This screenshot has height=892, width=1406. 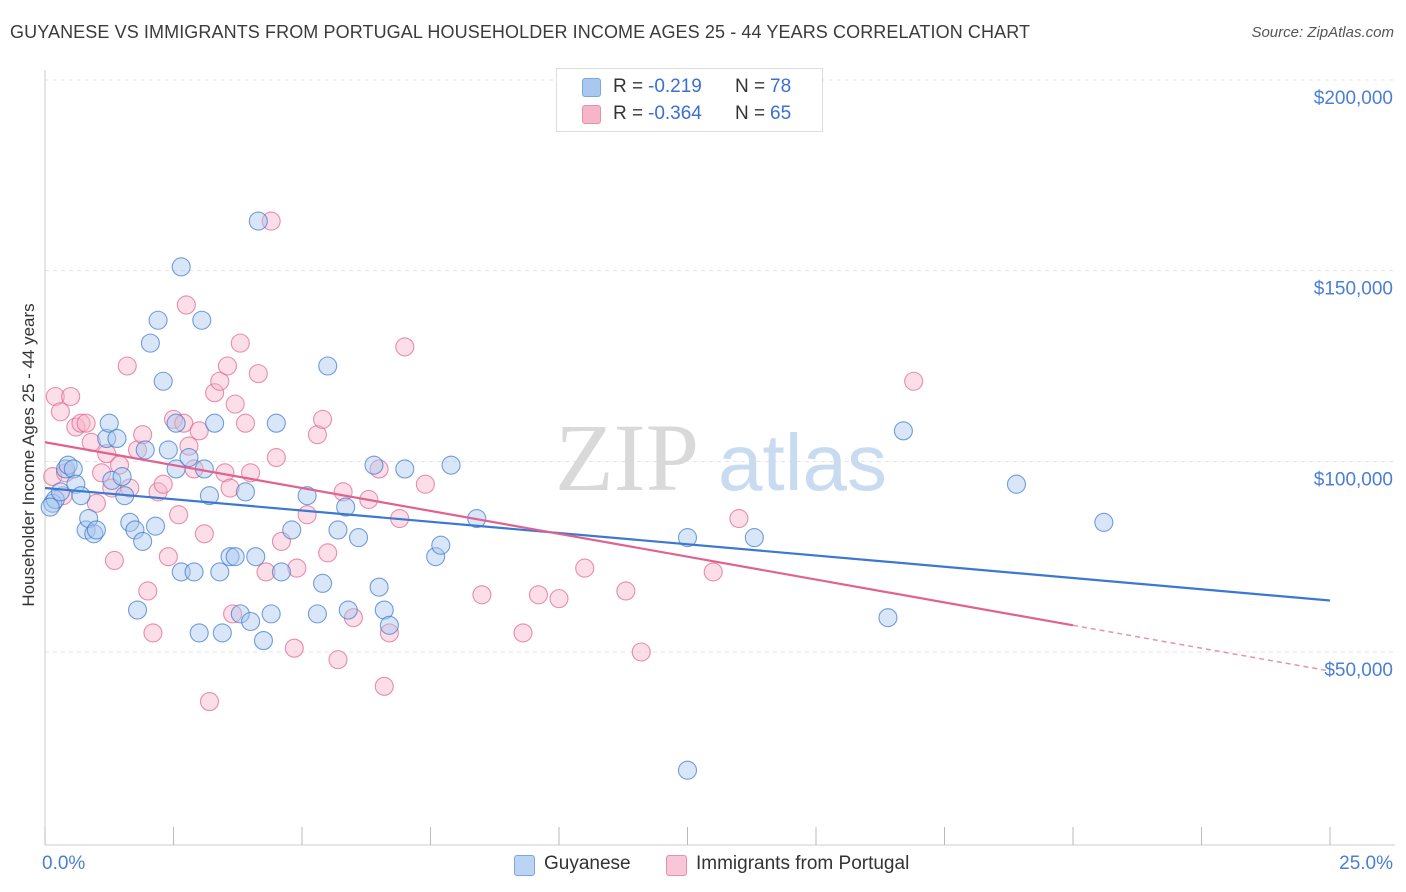 I want to click on correlation-legend: R = -0.219 N = 78 R = -0.364 N = 65, so click(x=689, y=100).